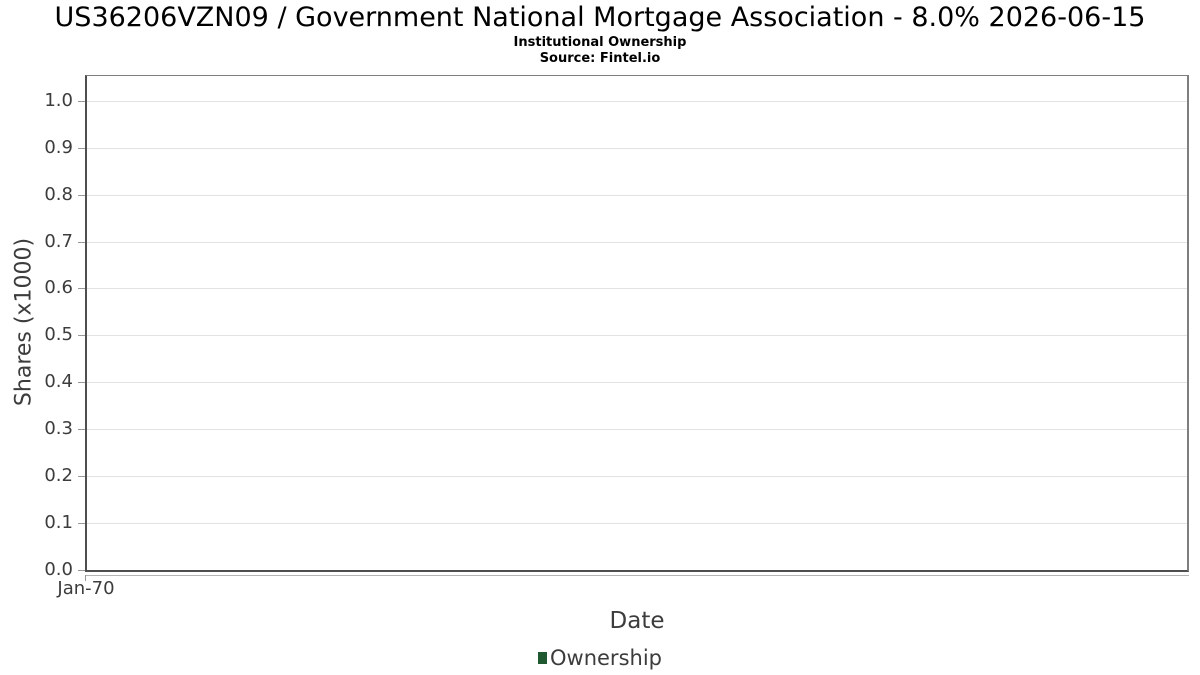 The image size is (1200, 675). What do you see at coordinates (58, 194) in the screenshot?
I see `y-tick-label: 0.8` at bounding box center [58, 194].